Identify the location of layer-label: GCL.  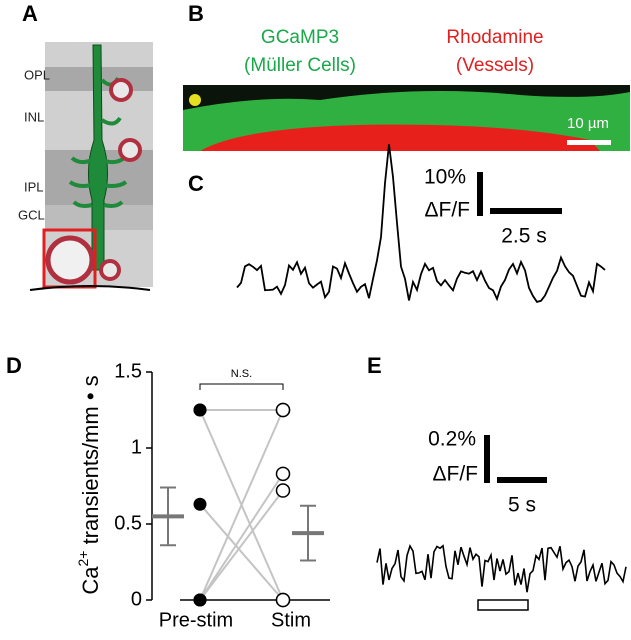
(31, 214).